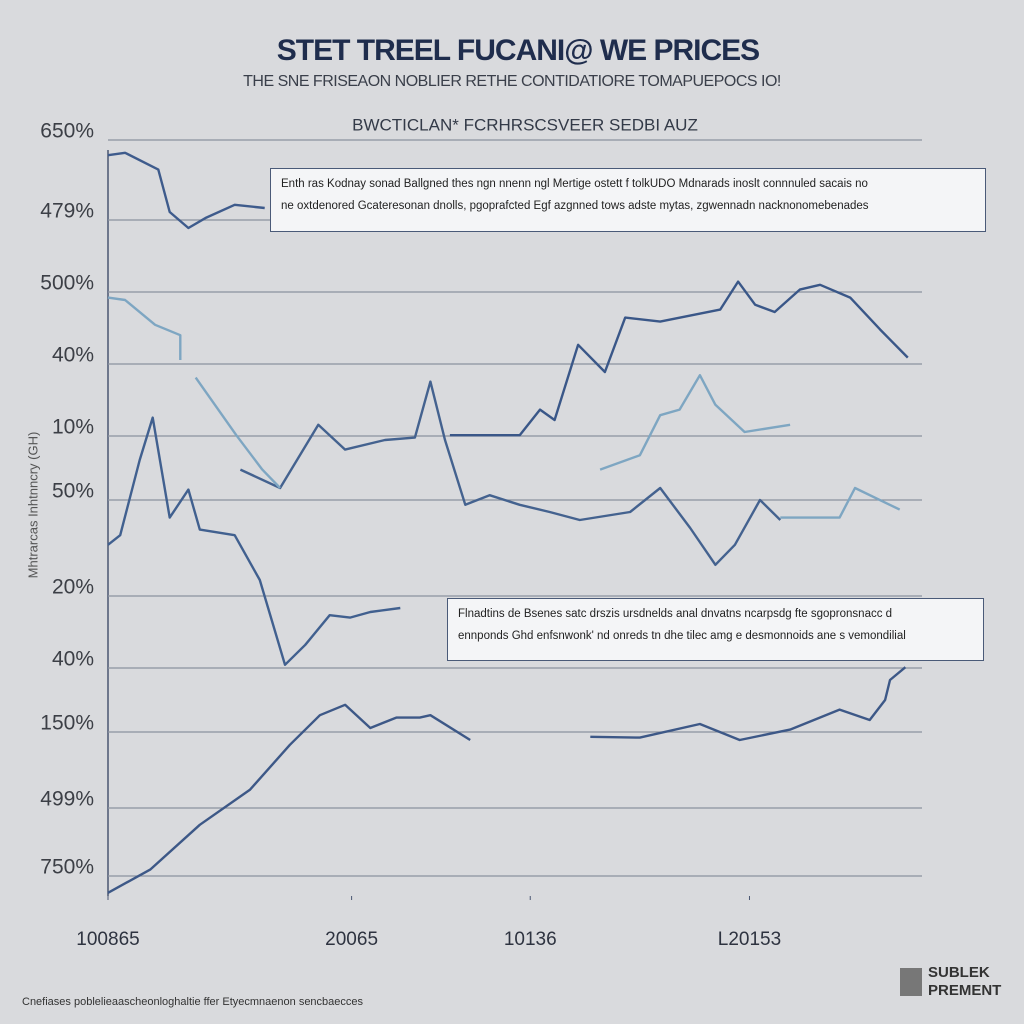 The image size is (1024, 1024). Describe the element at coordinates (964, 990) in the screenshot. I see `logo-text: PREMENT` at that location.